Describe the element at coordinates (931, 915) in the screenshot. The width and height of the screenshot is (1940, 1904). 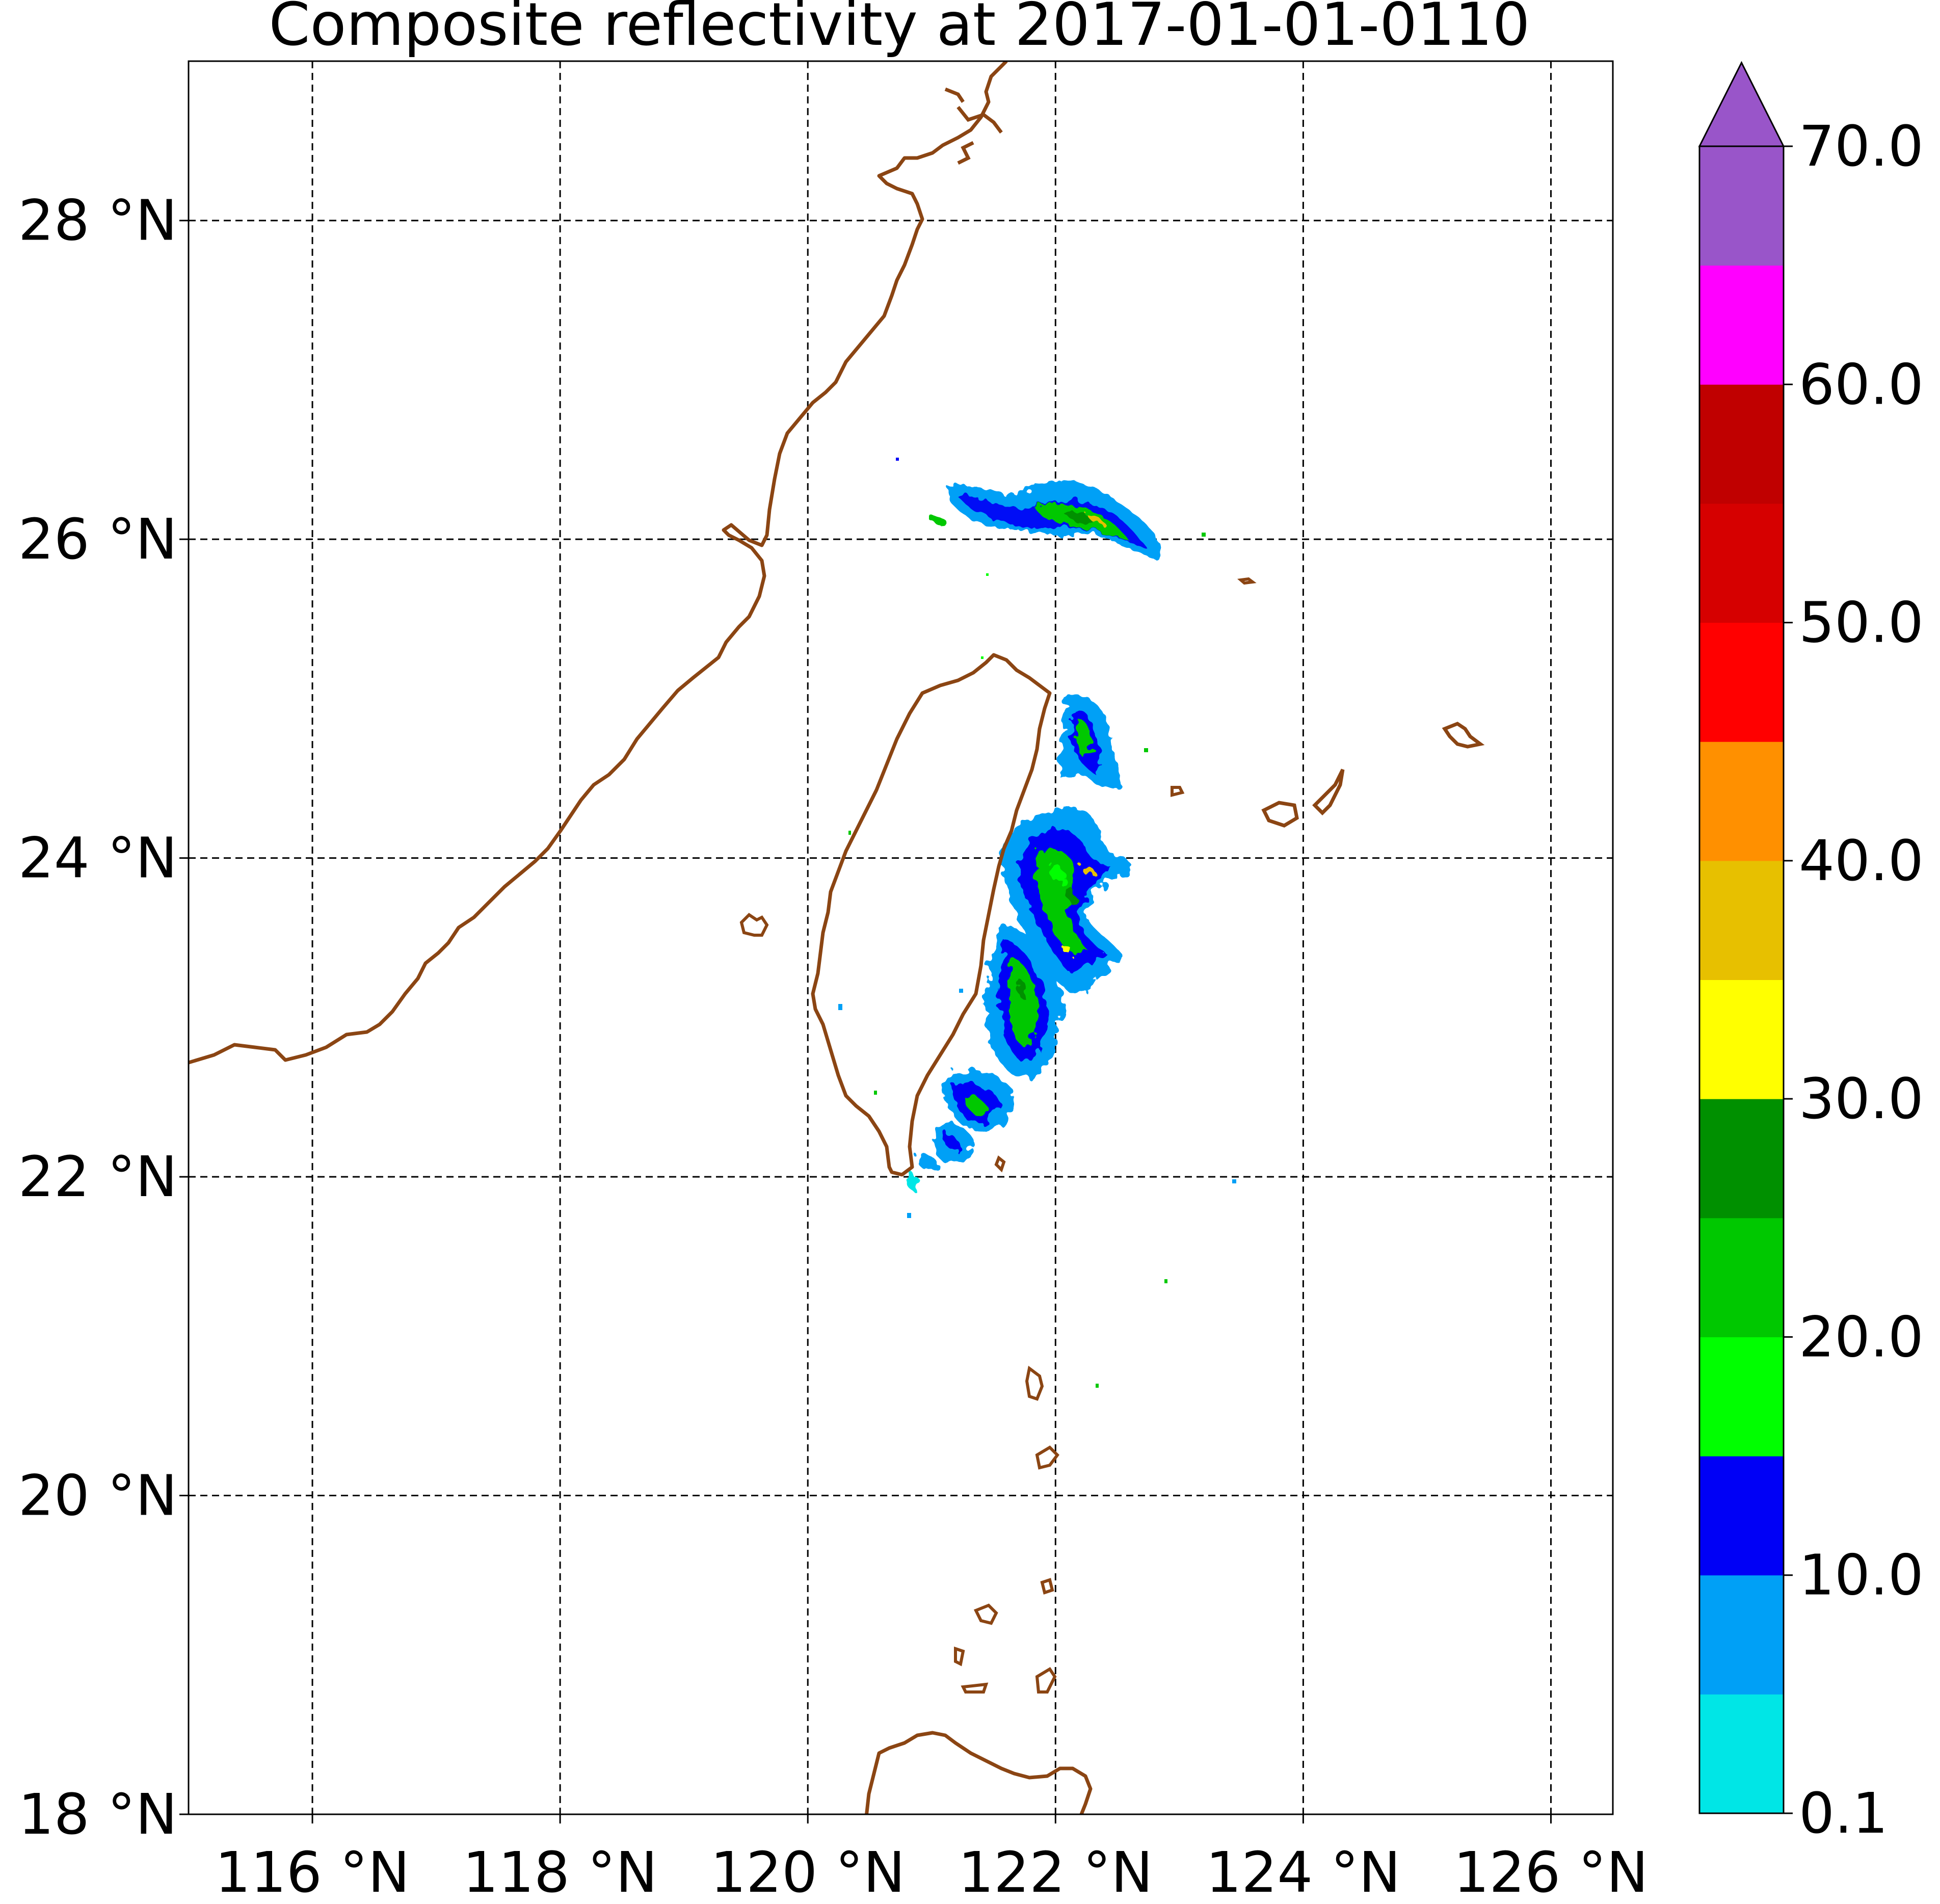
I see `coastline-taiwan` at that location.